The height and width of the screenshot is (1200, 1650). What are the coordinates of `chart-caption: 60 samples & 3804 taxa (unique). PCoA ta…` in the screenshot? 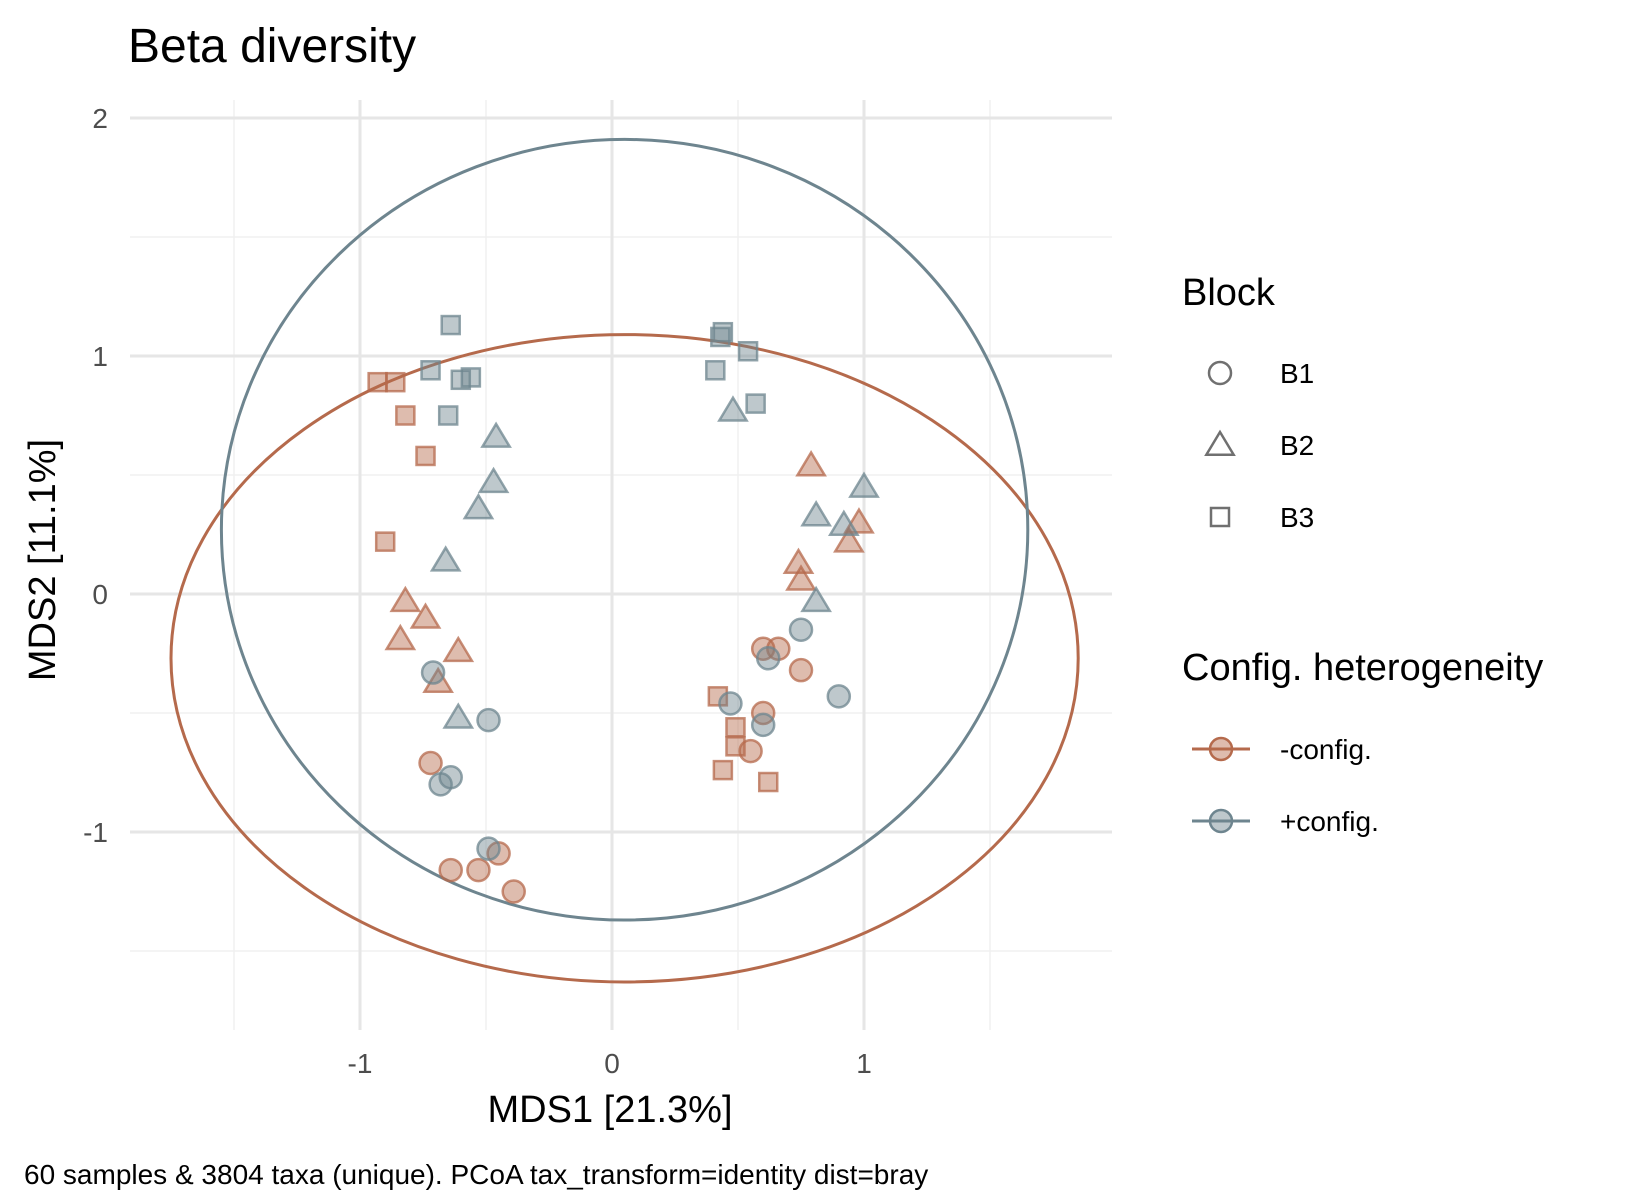 It's located at (476, 1174).